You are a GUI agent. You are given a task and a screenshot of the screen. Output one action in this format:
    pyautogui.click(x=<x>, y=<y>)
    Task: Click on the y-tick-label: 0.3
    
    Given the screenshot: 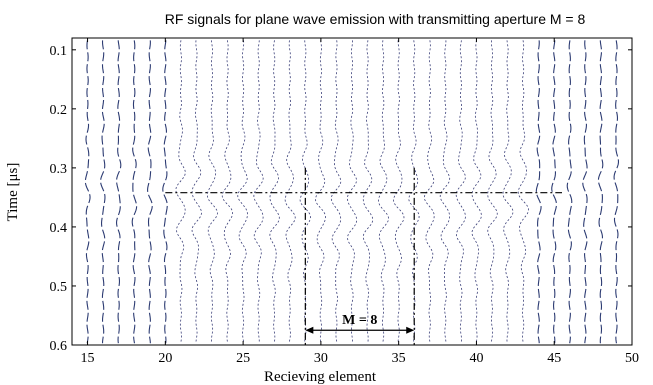 What is the action you would take?
    pyautogui.click(x=59, y=169)
    